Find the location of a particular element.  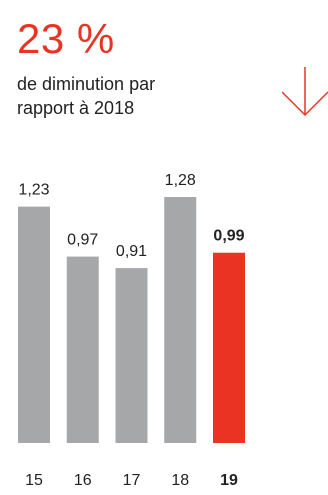

value-label-19: 0,99 is located at coordinates (228, 236).